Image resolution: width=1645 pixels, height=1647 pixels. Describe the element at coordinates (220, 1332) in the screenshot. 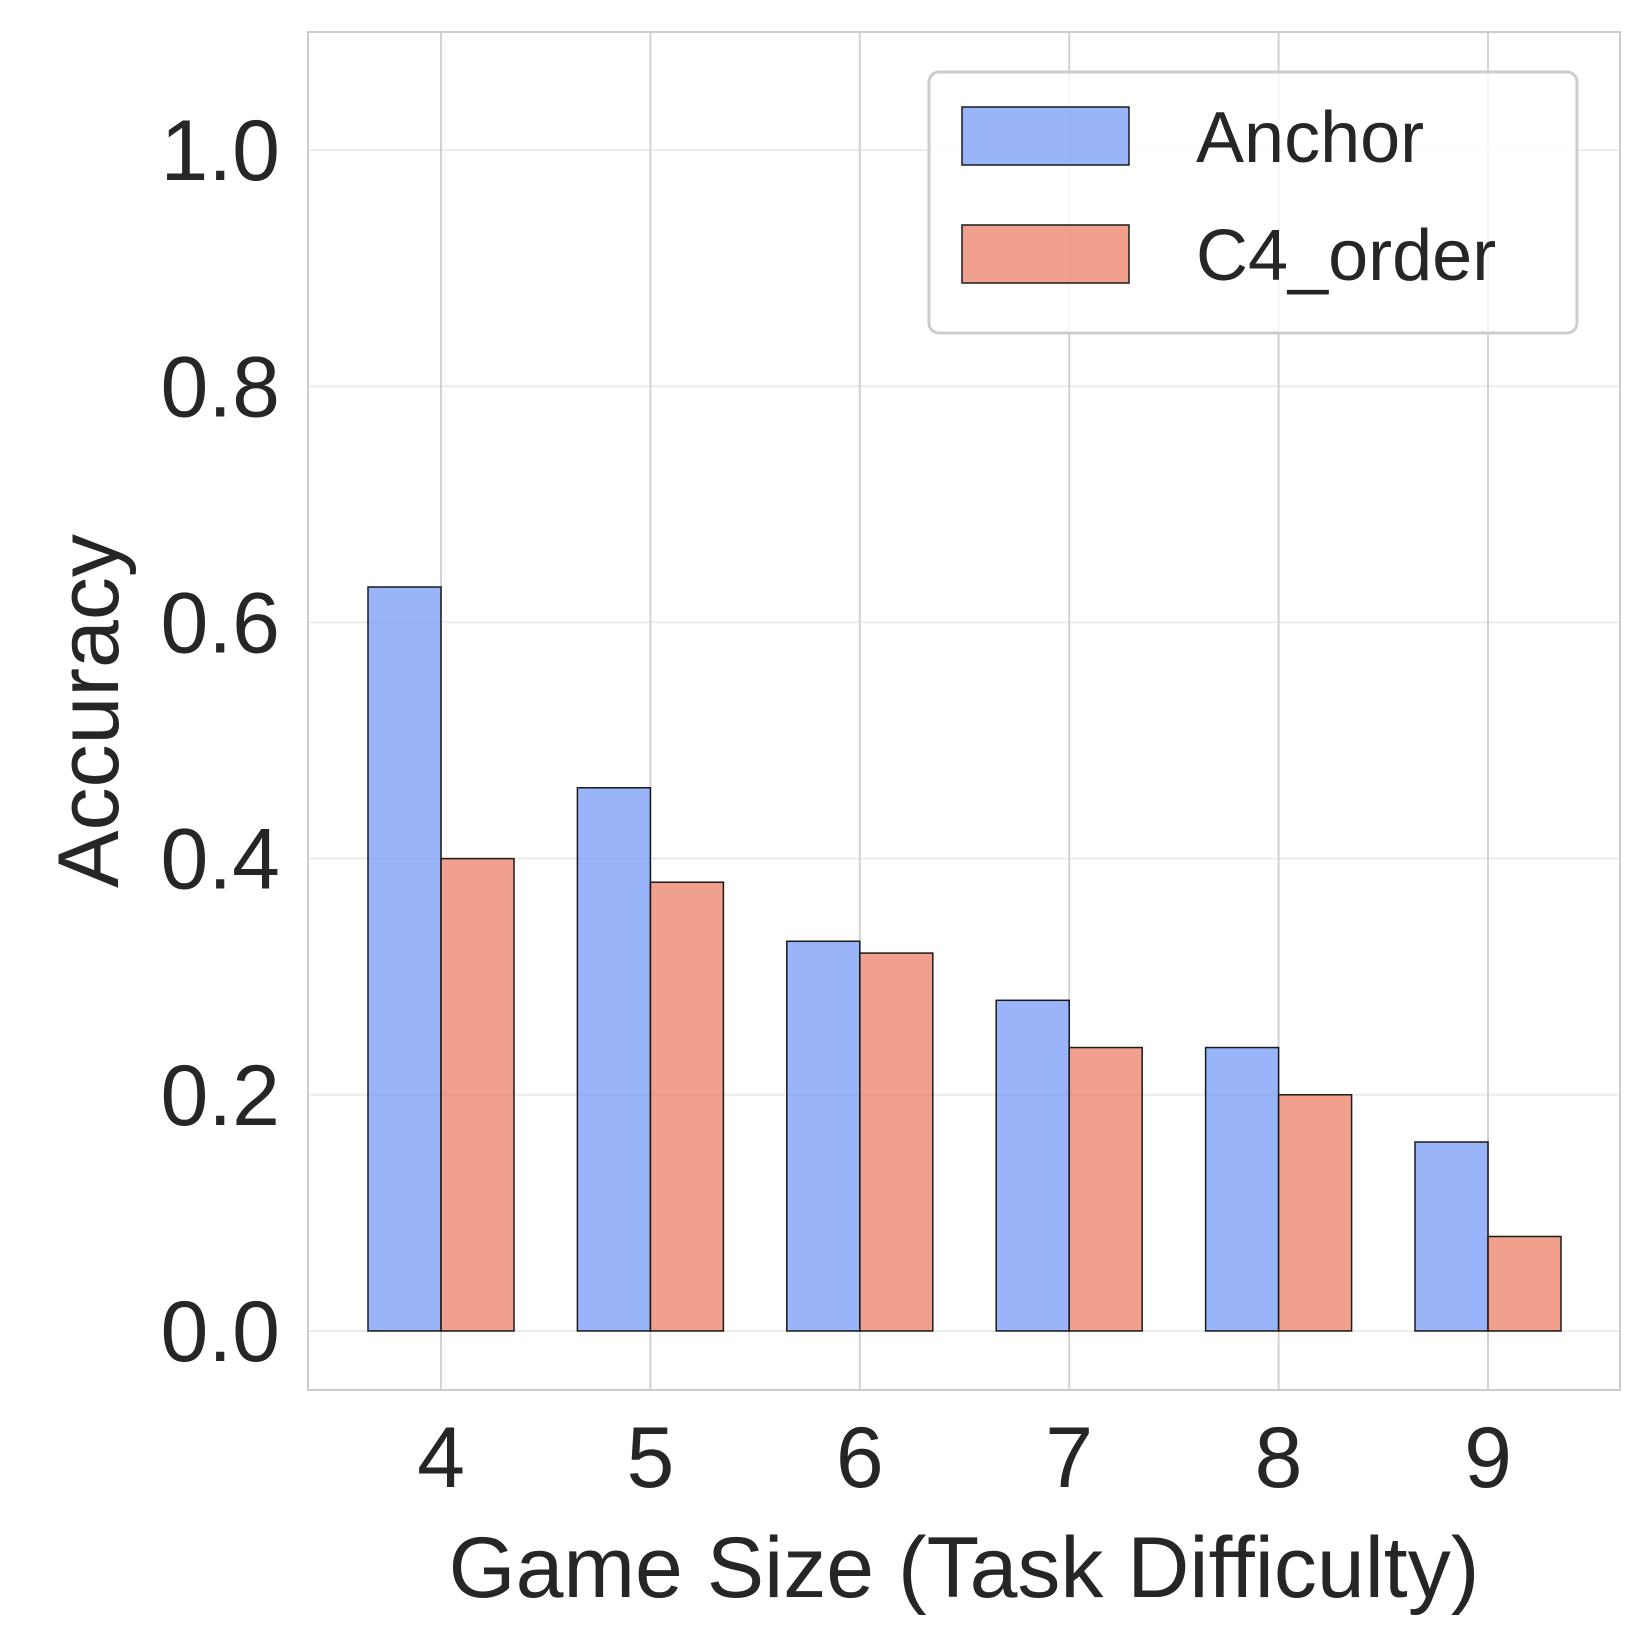

I see `y-tick-label: 0.0` at that location.